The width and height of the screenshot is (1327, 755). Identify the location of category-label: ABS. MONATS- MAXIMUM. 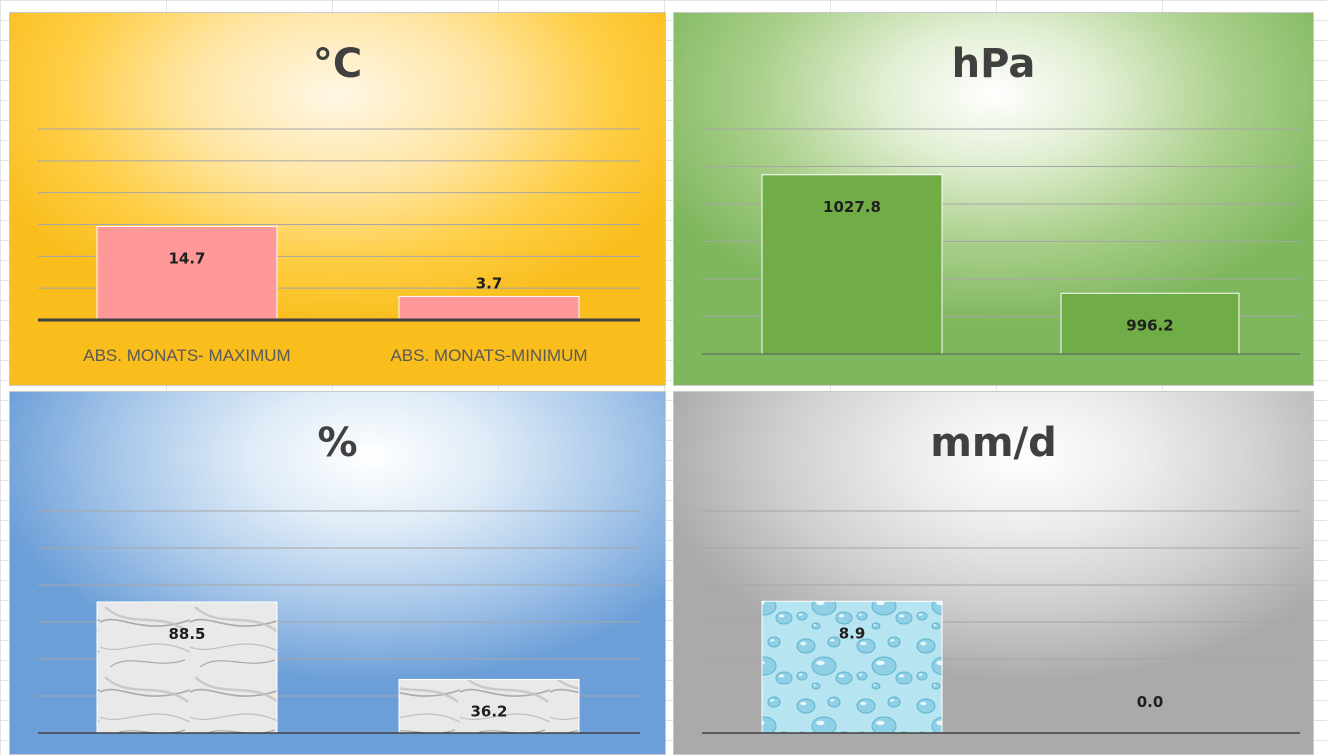
(186, 355).